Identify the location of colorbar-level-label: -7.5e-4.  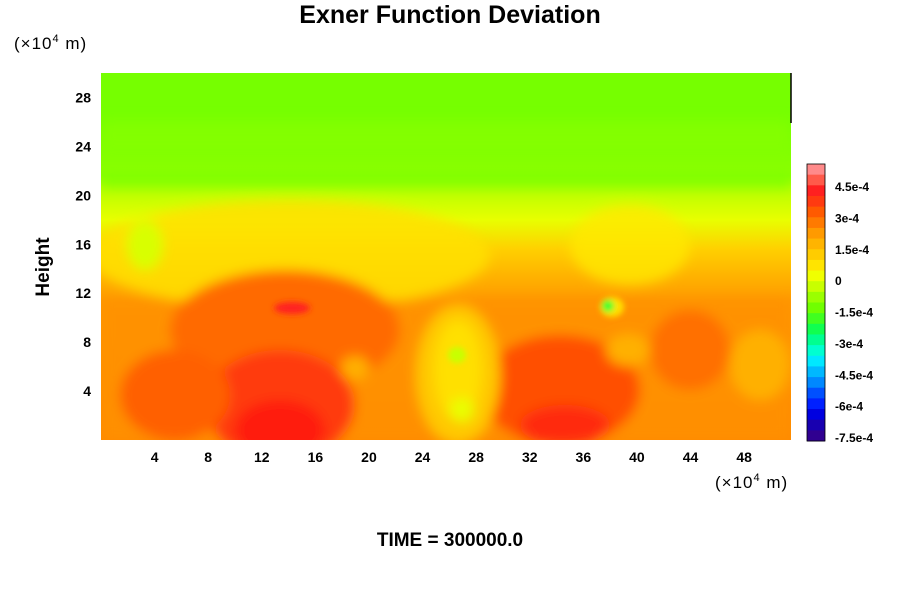
(854, 438).